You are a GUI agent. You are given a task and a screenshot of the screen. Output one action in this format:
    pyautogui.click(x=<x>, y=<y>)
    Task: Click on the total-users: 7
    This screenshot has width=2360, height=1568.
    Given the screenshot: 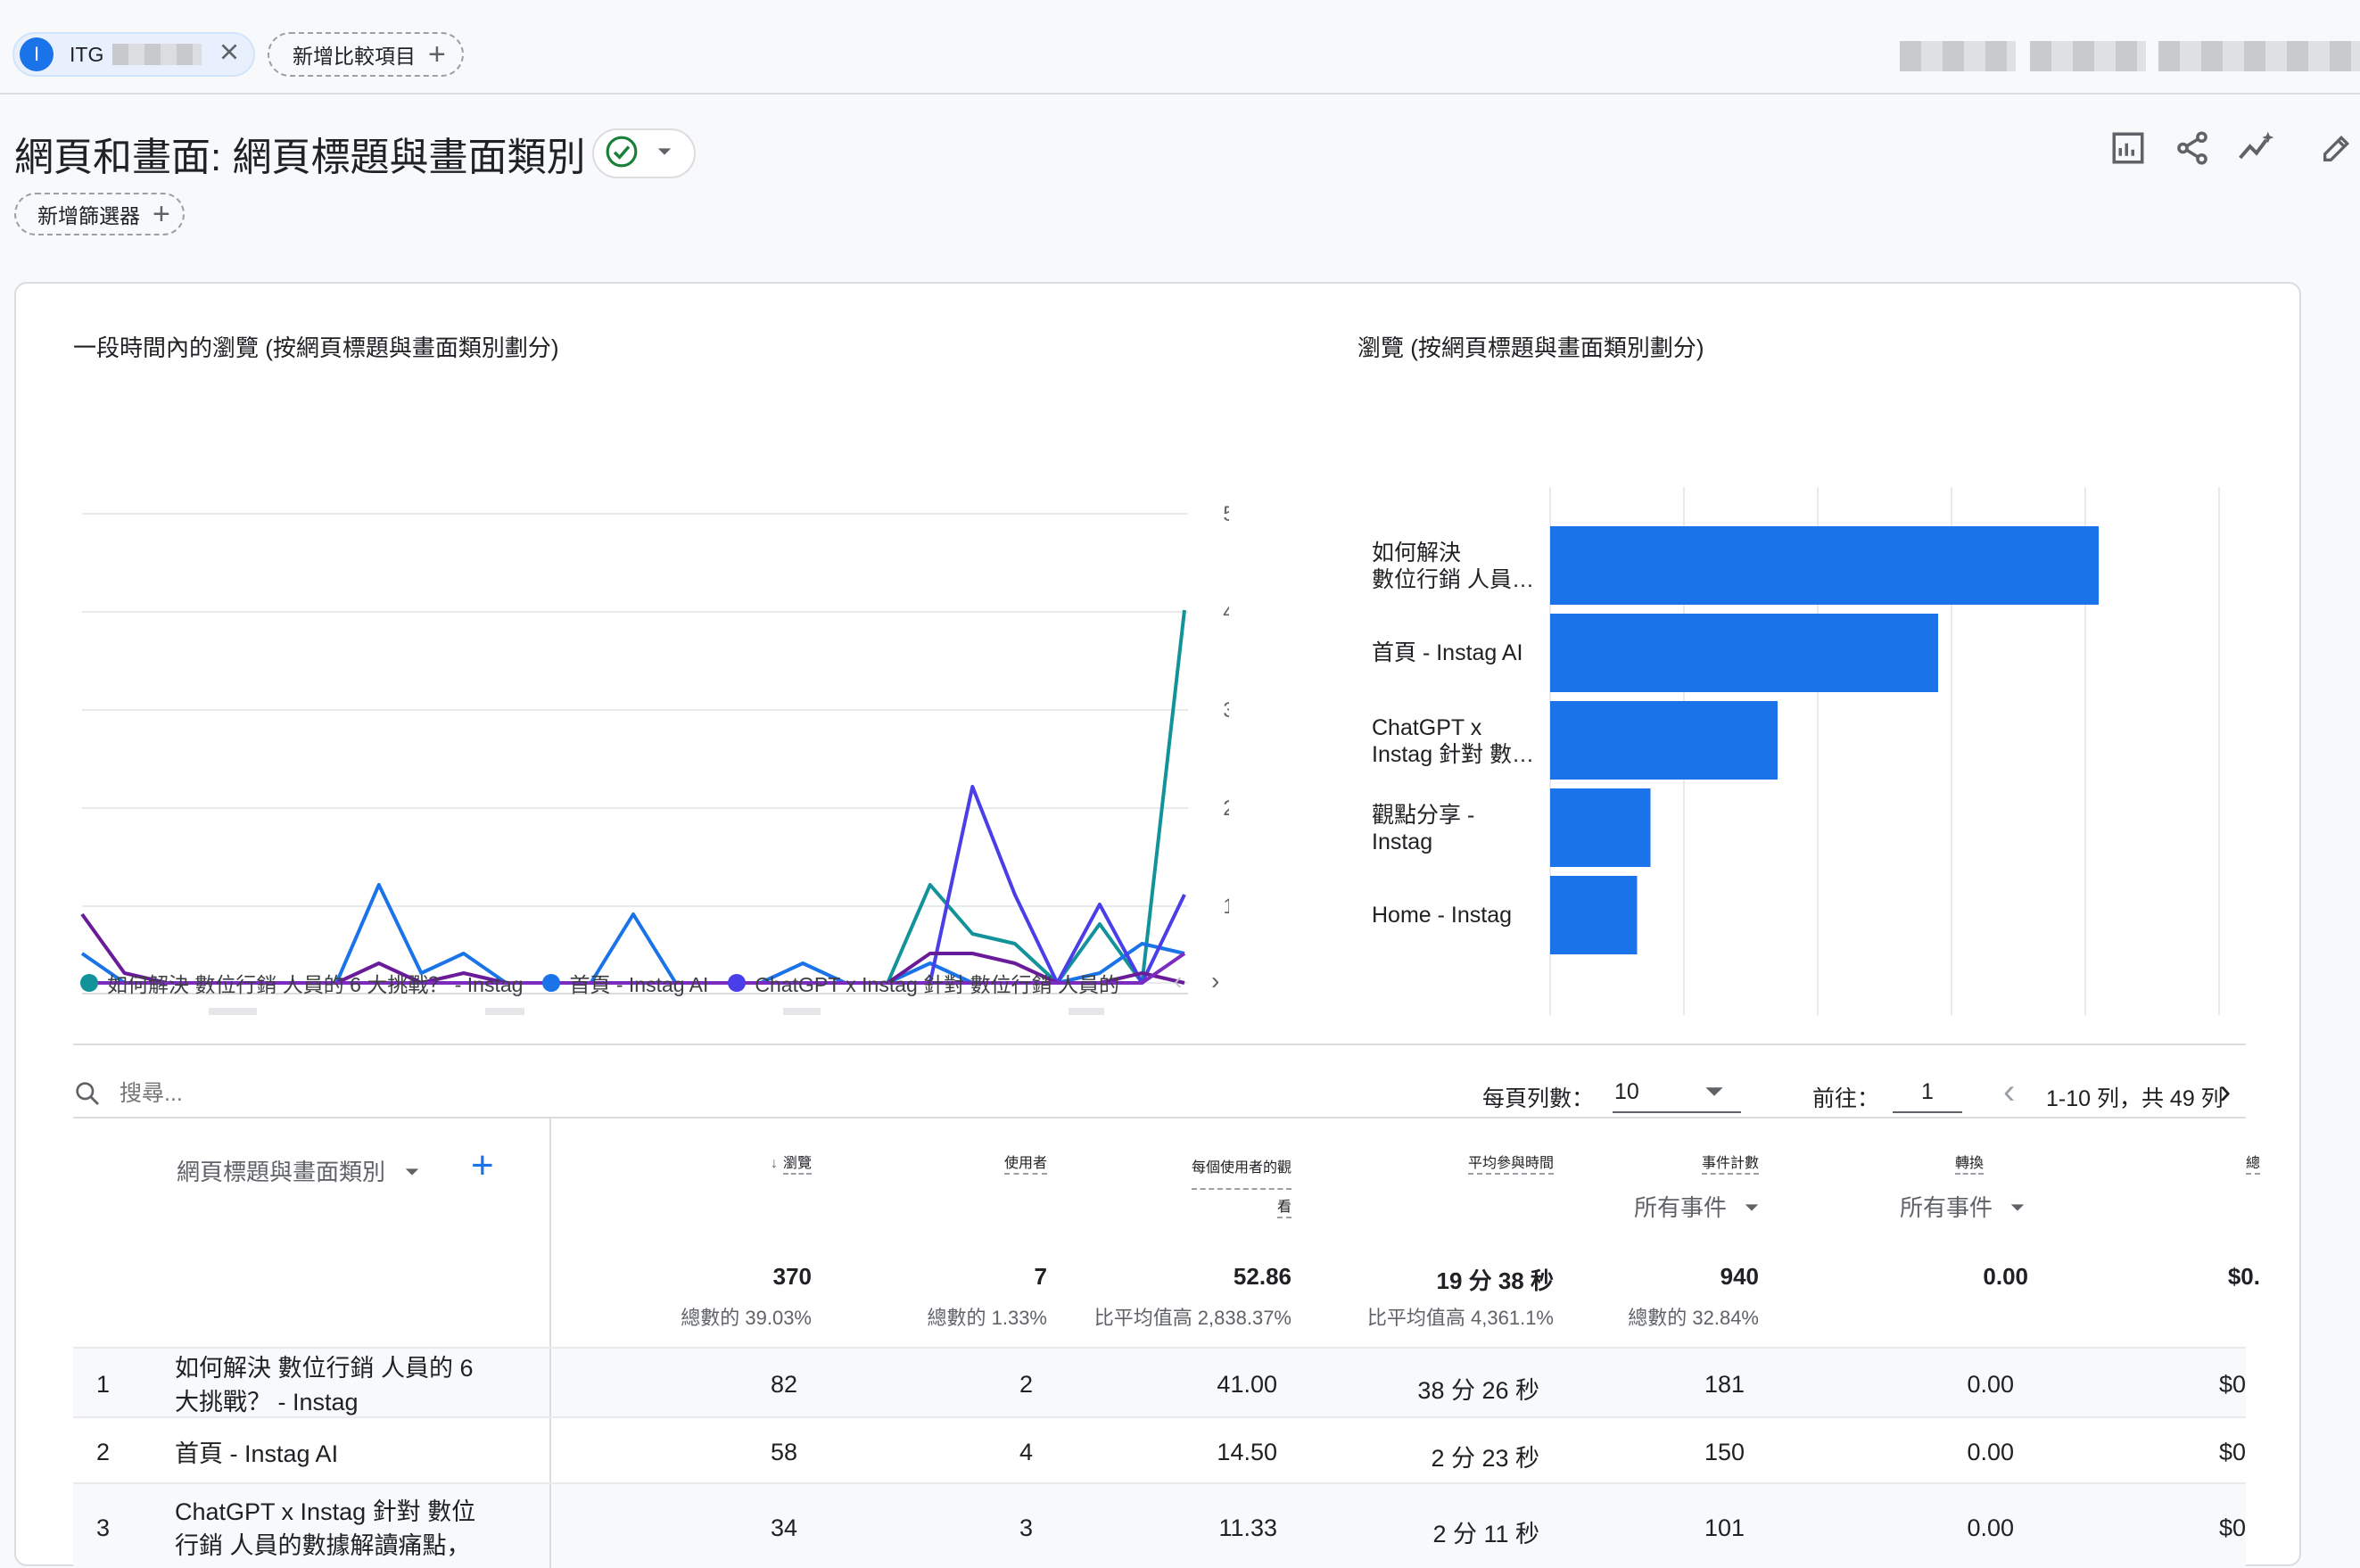 What is the action you would take?
    pyautogui.click(x=1040, y=1276)
    